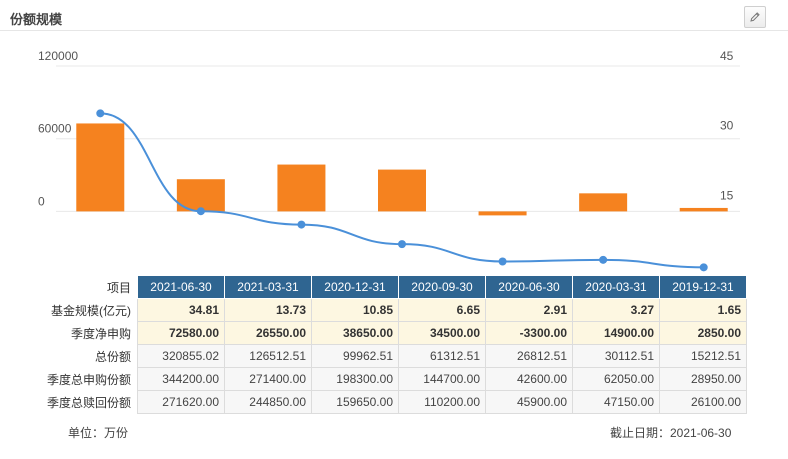 The height and width of the screenshot is (459, 788). I want to click on table-cell: 34.81, so click(181, 310).